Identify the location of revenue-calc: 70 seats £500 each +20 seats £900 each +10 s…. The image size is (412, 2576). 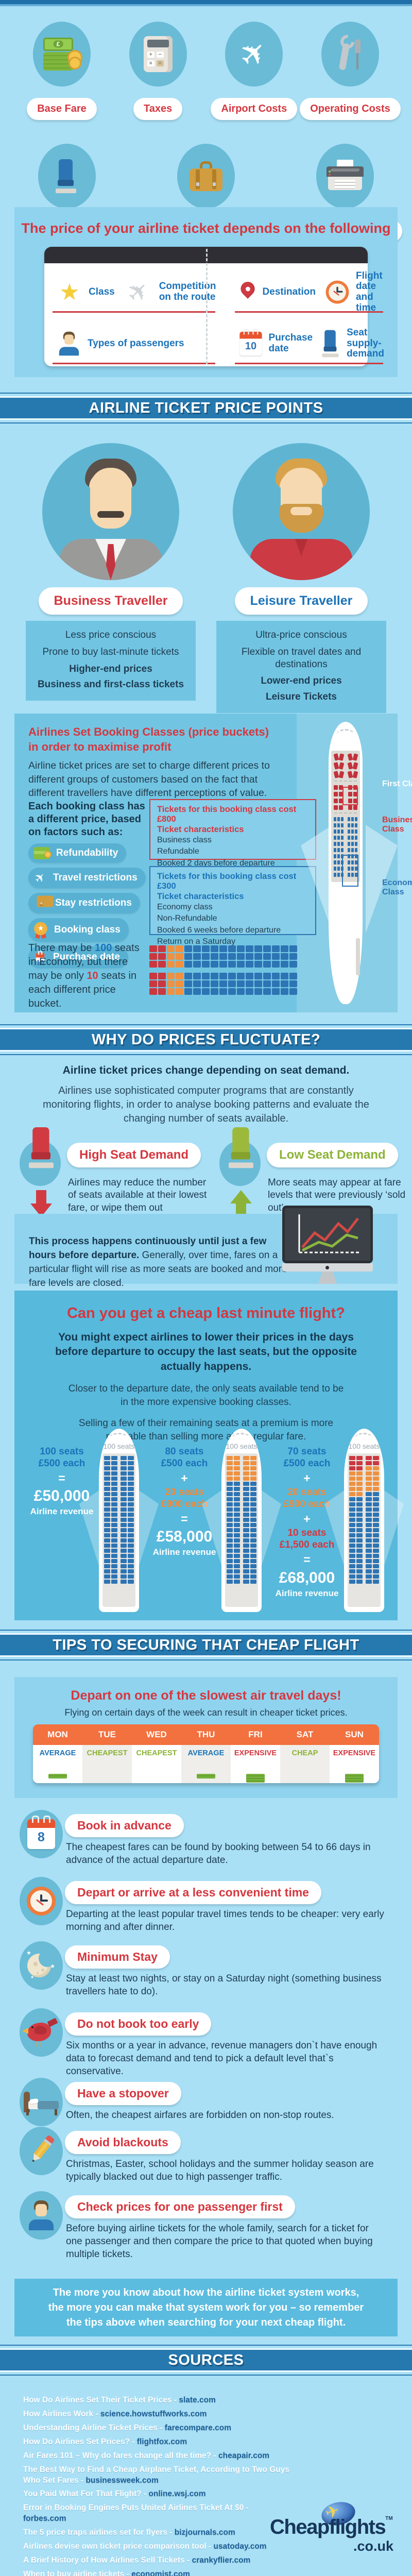
(307, 1529).